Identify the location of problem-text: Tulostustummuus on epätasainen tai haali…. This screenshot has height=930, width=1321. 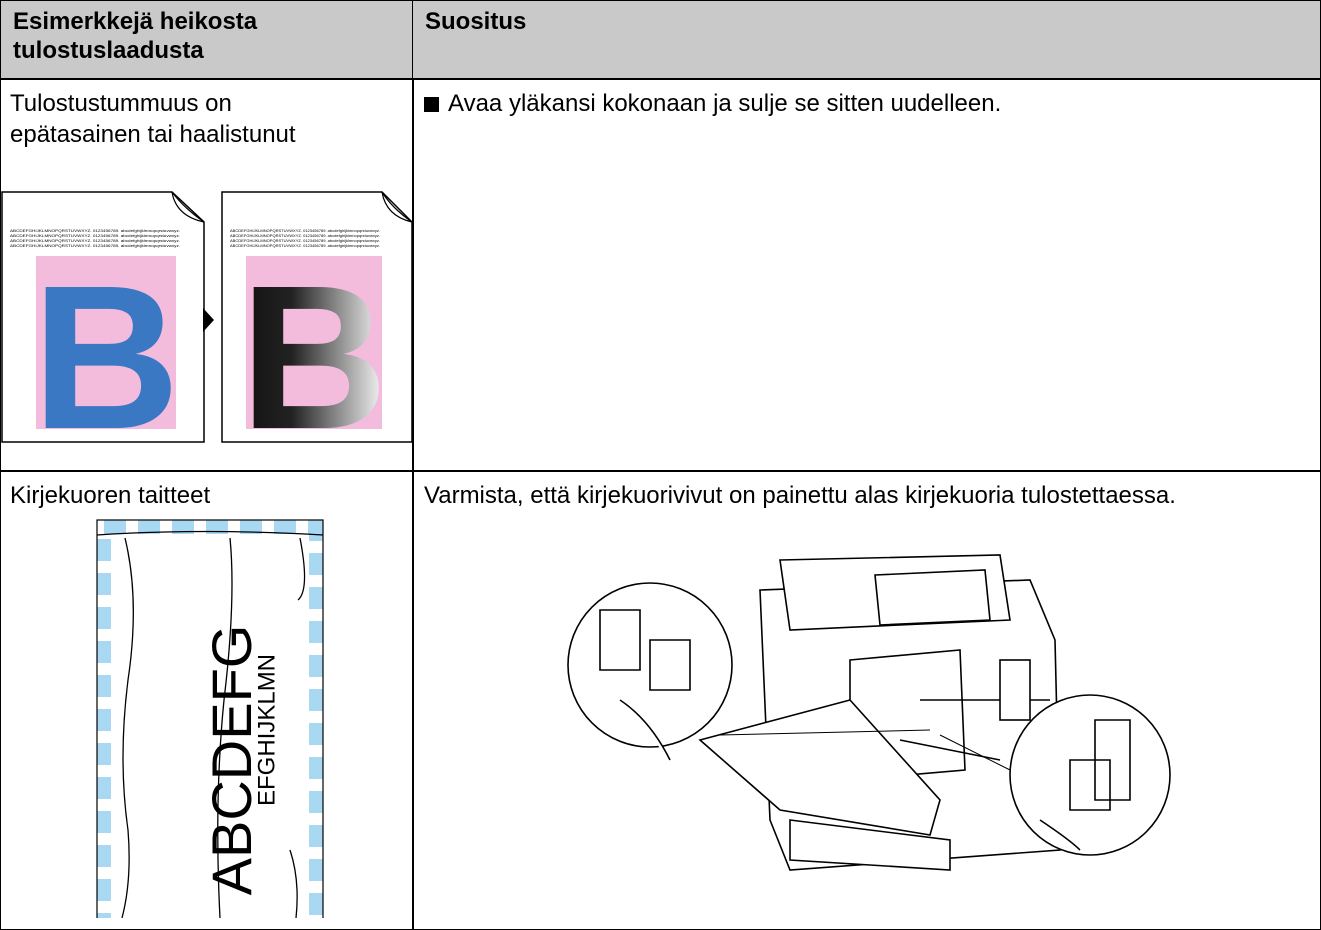
(153, 119).